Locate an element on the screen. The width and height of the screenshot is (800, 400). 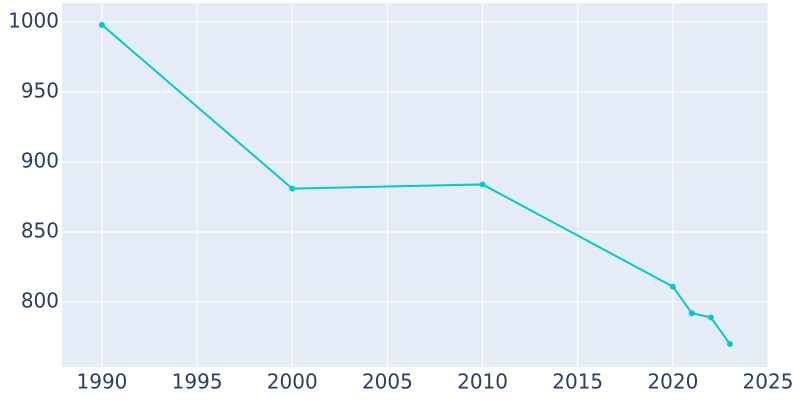
x-tick-label: 2010 is located at coordinates (482, 382).